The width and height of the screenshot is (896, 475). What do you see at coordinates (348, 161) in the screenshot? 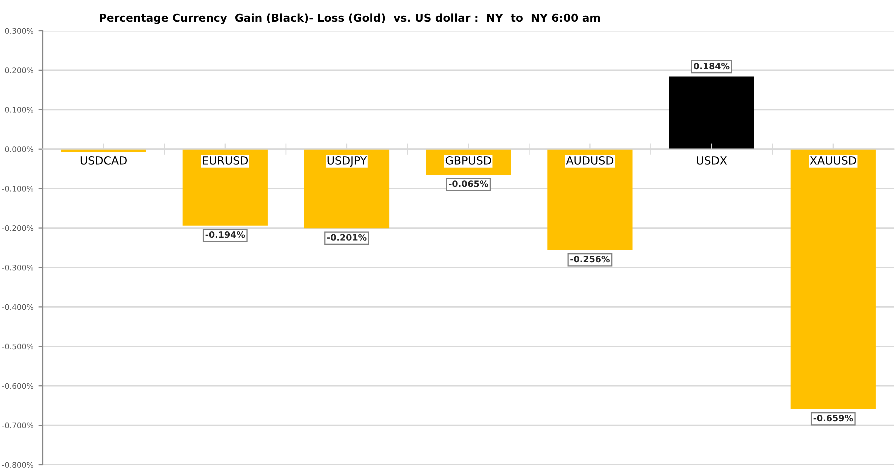
I see `x-tick-label: USDJPY` at bounding box center [348, 161].